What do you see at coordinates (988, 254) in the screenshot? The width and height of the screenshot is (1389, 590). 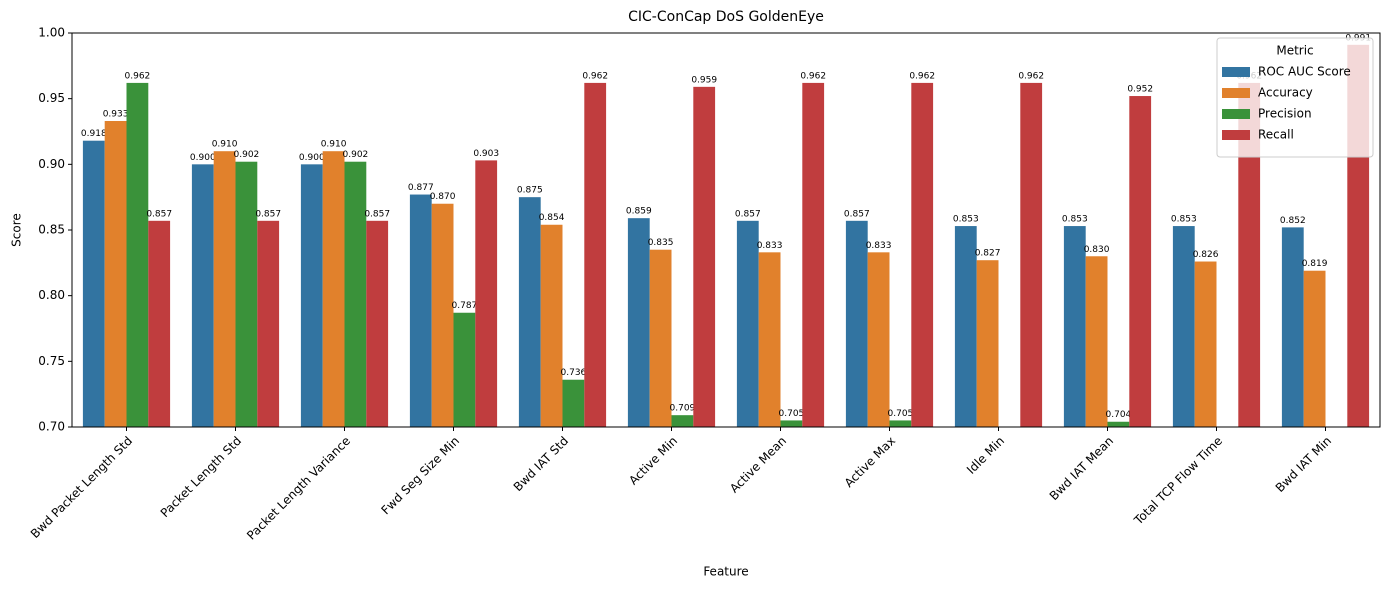 I see `value-label: 0.827` at bounding box center [988, 254].